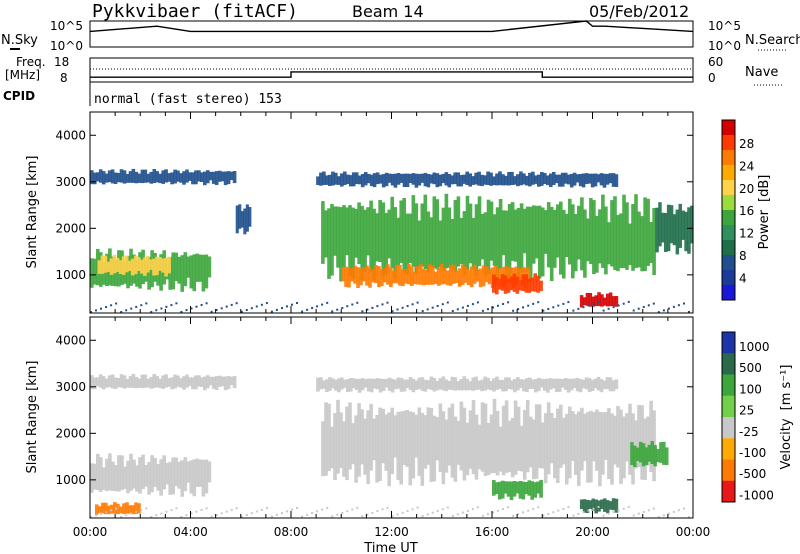  What do you see at coordinates (728, 470) in the screenshot?
I see `colorbar-swatch` at bounding box center [728, 470].